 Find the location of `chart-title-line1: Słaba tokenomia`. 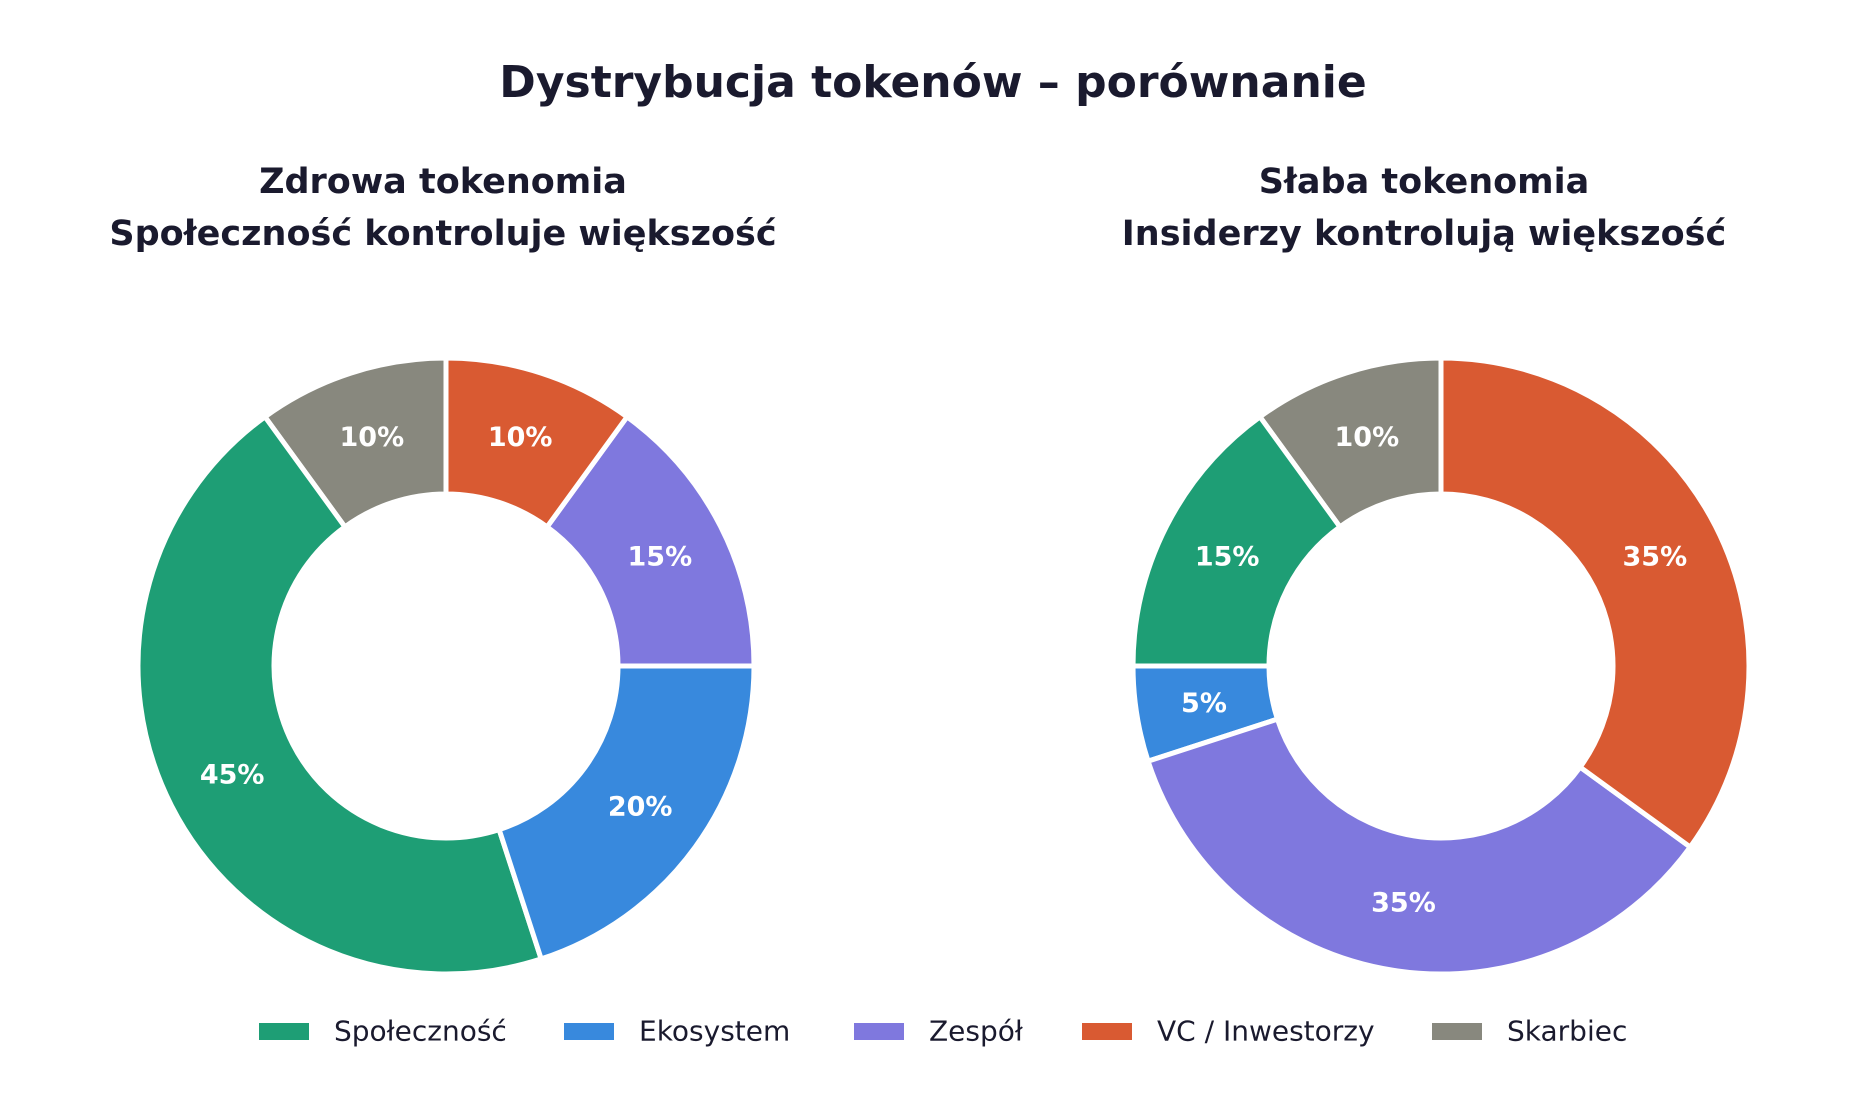

chart-title-line1: Słaba tokenomia is located at coordinates (1424, 182).